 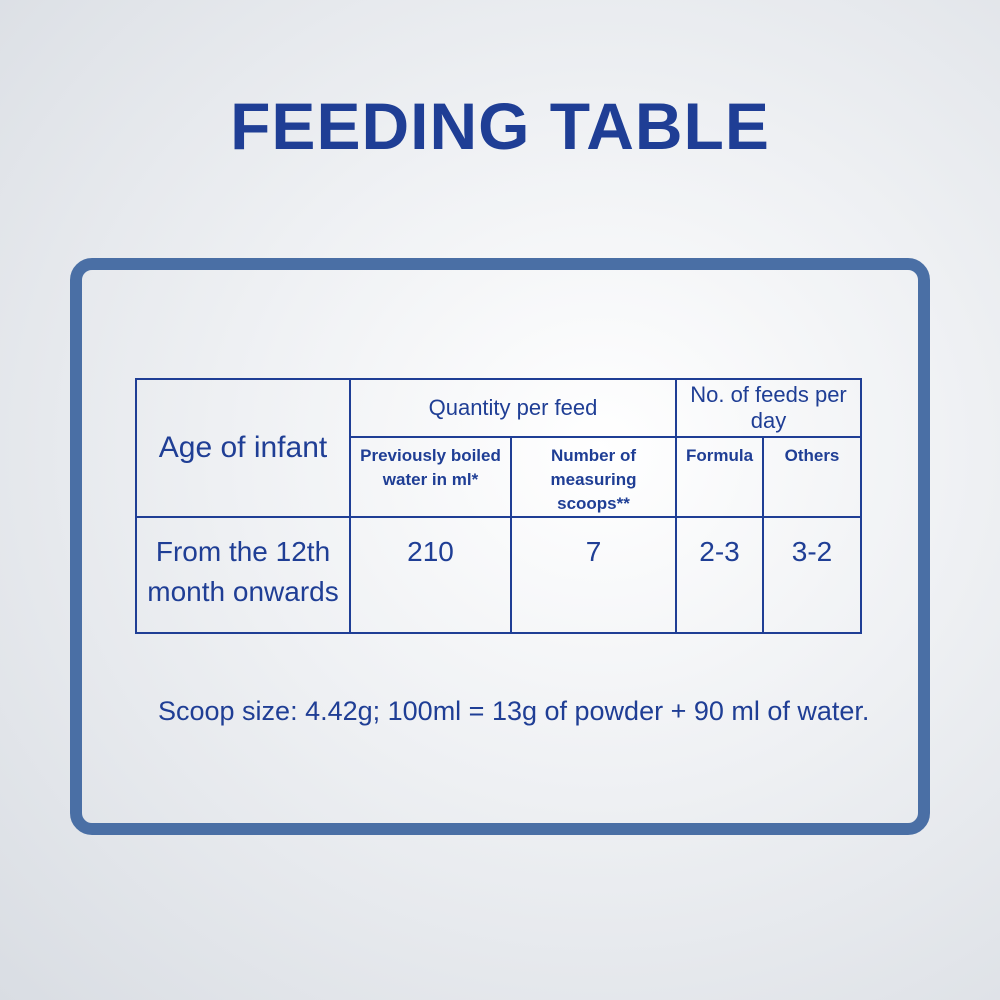 What do you see at coordinates (593, 575) in the screenshot?
I see `cell: 7` at bounding box center [593, 575].